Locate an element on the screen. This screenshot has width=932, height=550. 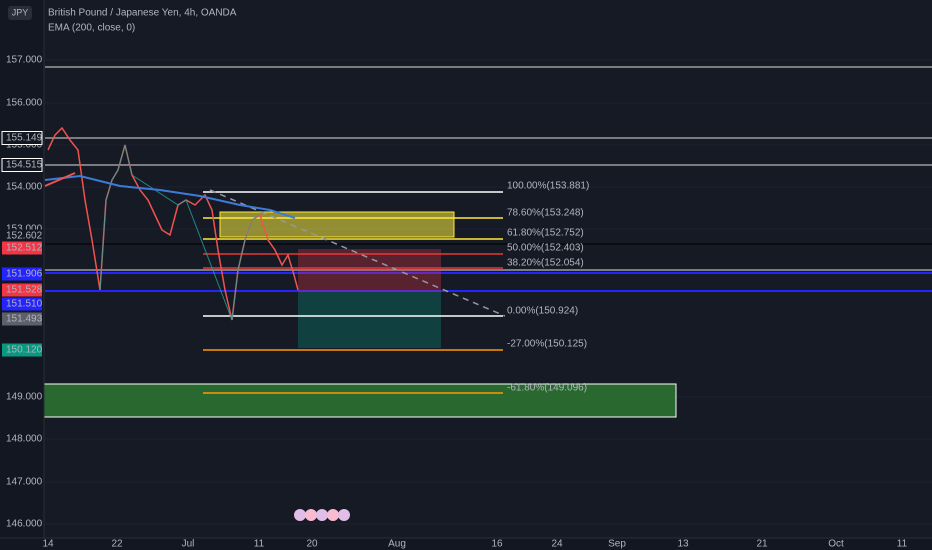
x-label: 13 is located at coordinates (683, 544).